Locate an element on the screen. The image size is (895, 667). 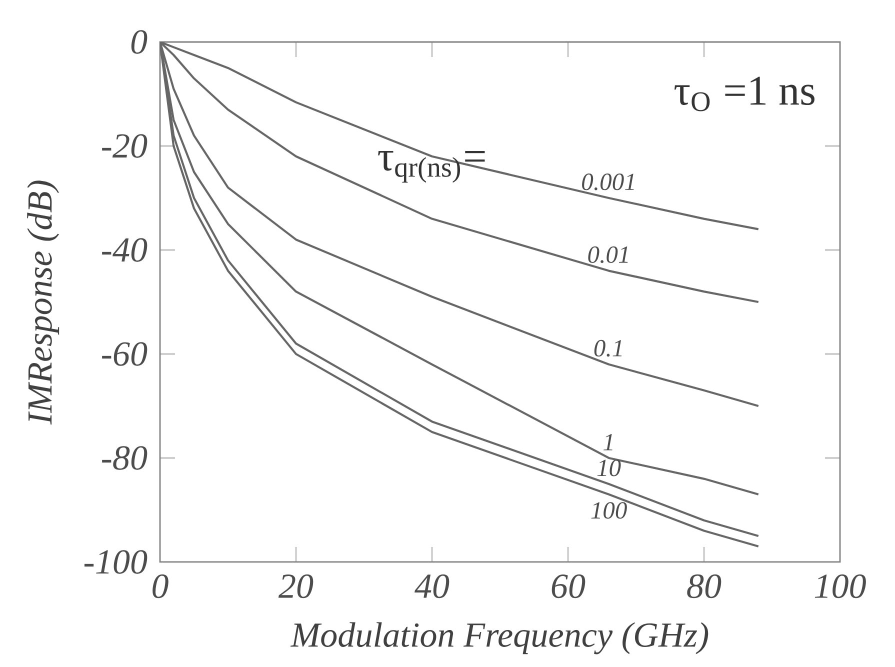
x-axis-title: Modulation Frequency (GHz) is located at coordinates (499, 638).